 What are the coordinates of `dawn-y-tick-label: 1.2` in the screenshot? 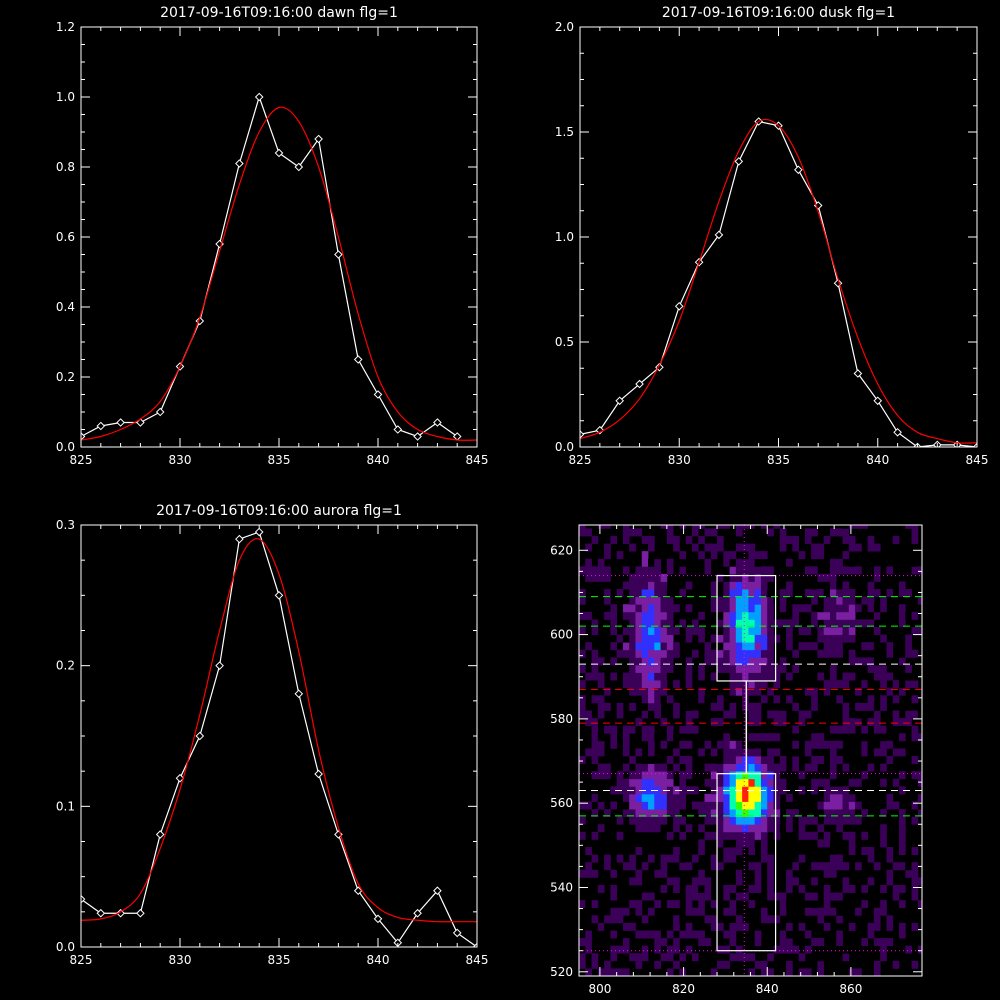 It's located at (65, 27).